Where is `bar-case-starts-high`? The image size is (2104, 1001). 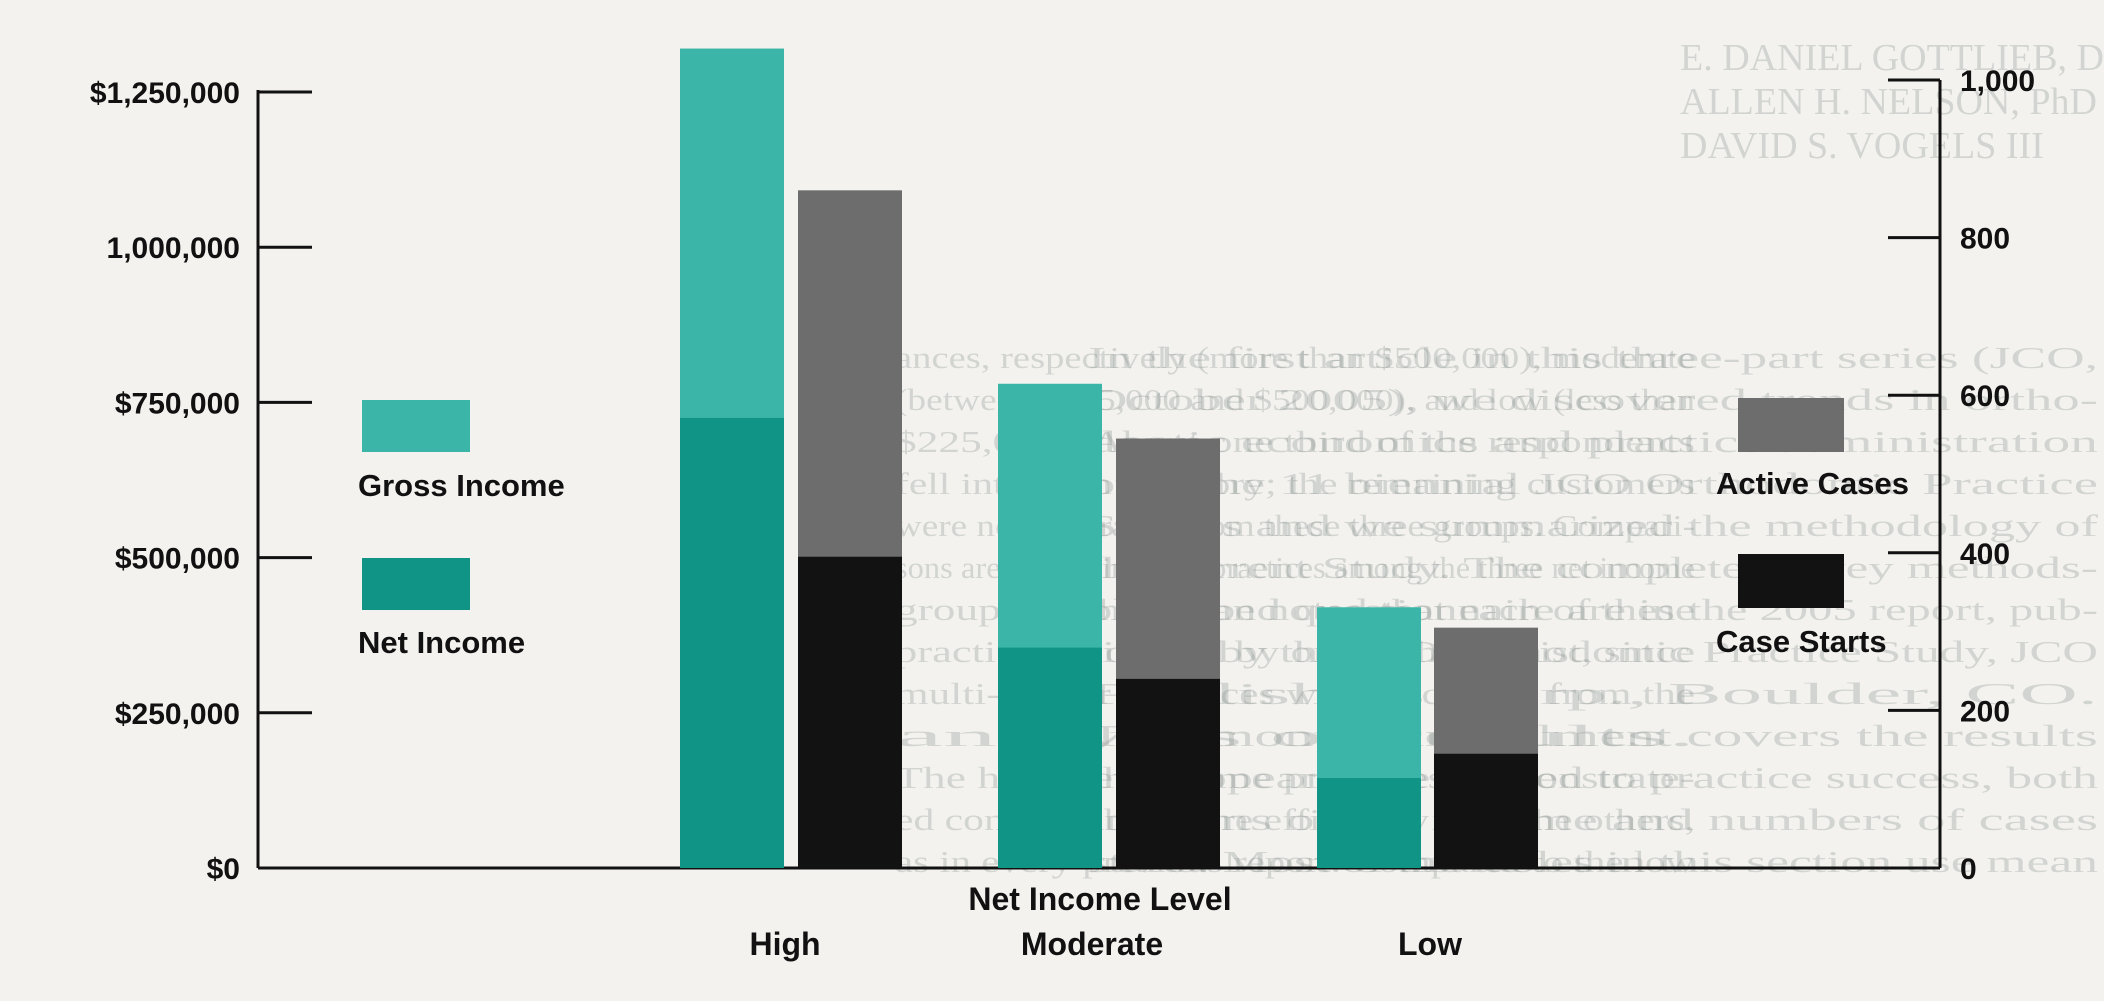 bar-case-starts-high is located at coordinates (850, 712).